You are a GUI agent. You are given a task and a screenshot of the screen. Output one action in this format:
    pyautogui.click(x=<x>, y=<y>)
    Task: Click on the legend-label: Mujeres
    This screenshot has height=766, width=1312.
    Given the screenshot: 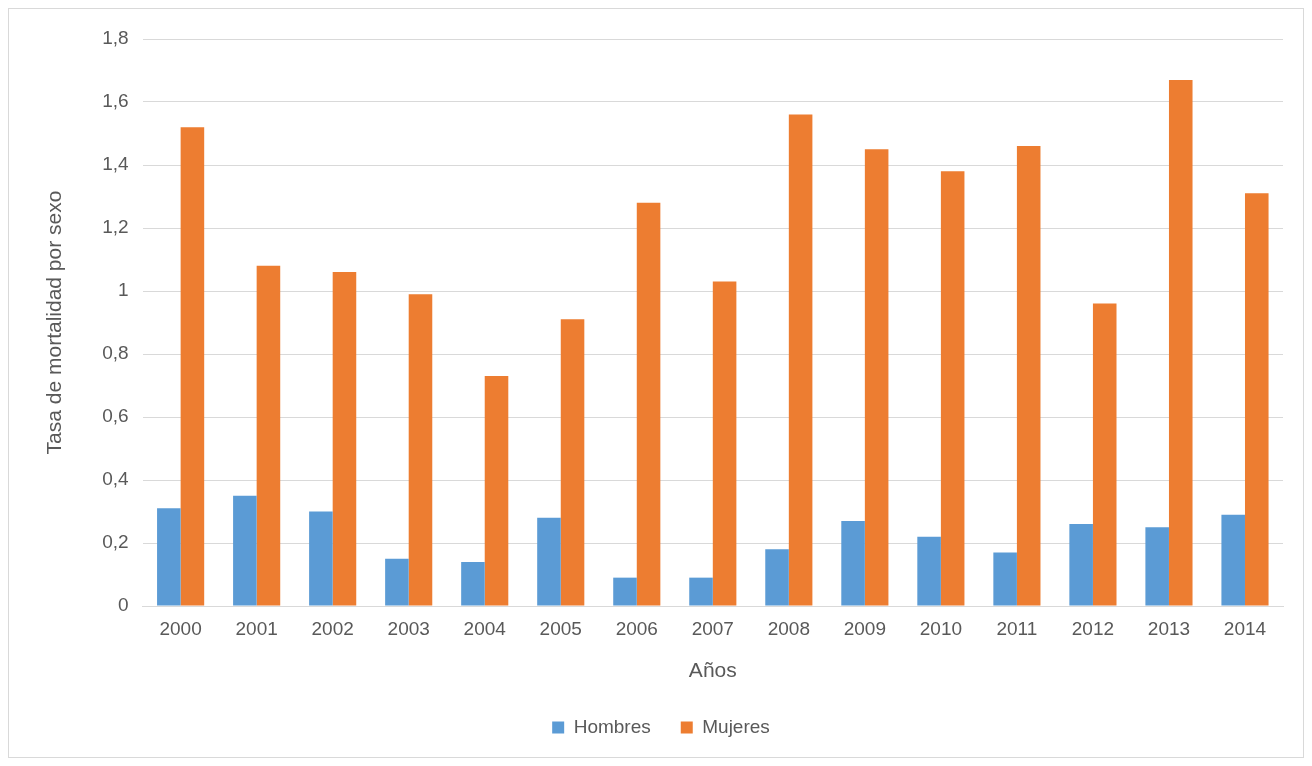 What is the action you would take?
    pyautogui.click(x=736, y=726)
    